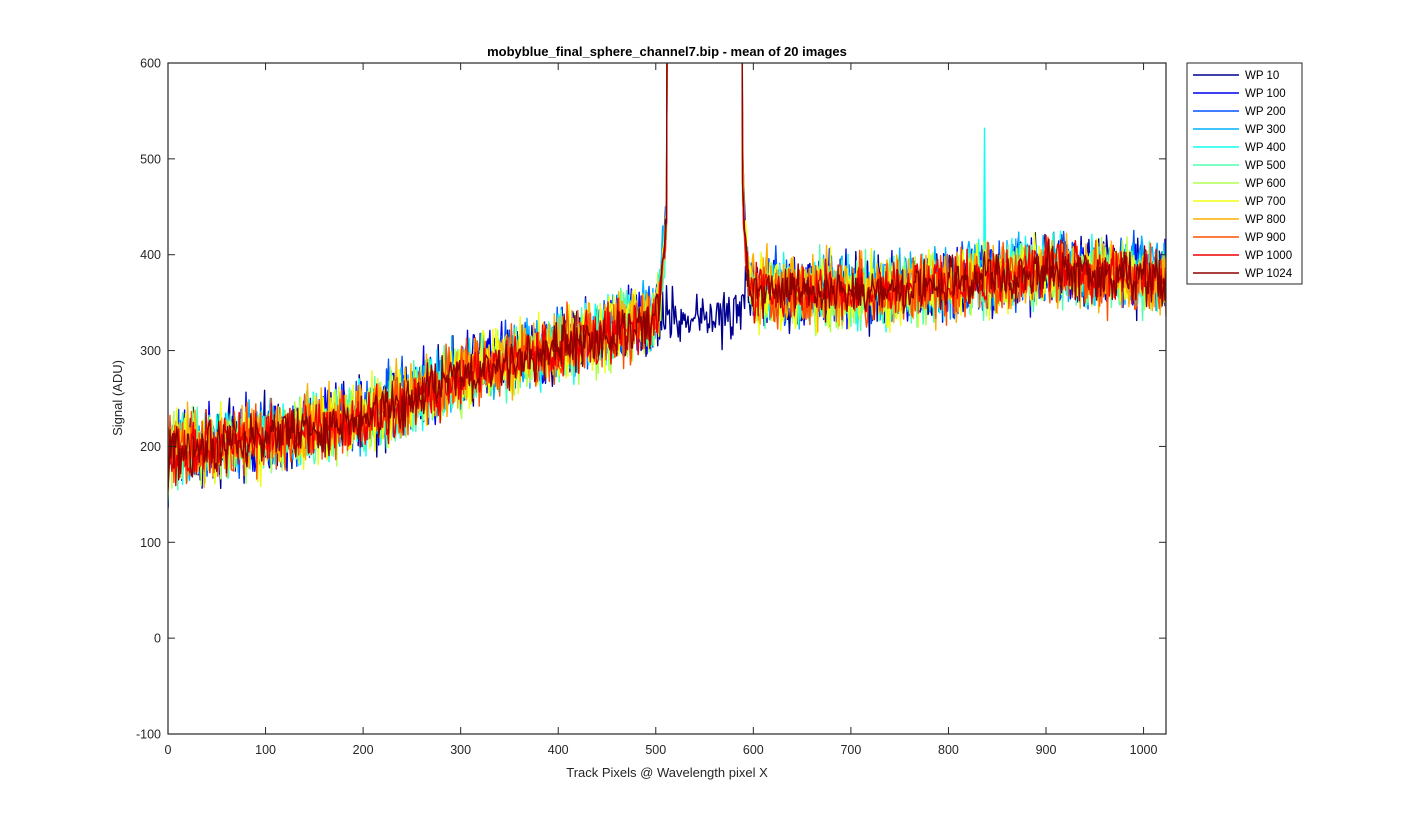 This screenshot has width=1425, height=825. I want to click on y-axis-label: Signal (ADU), so click(117, 398).